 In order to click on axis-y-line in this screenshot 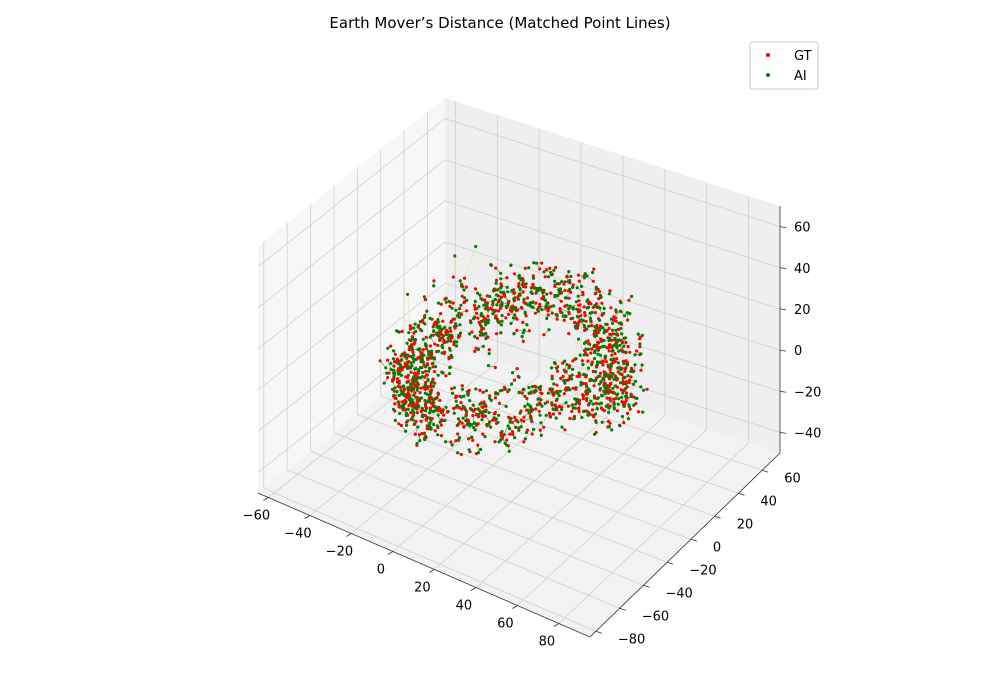, I will do `click(685, 545)`.